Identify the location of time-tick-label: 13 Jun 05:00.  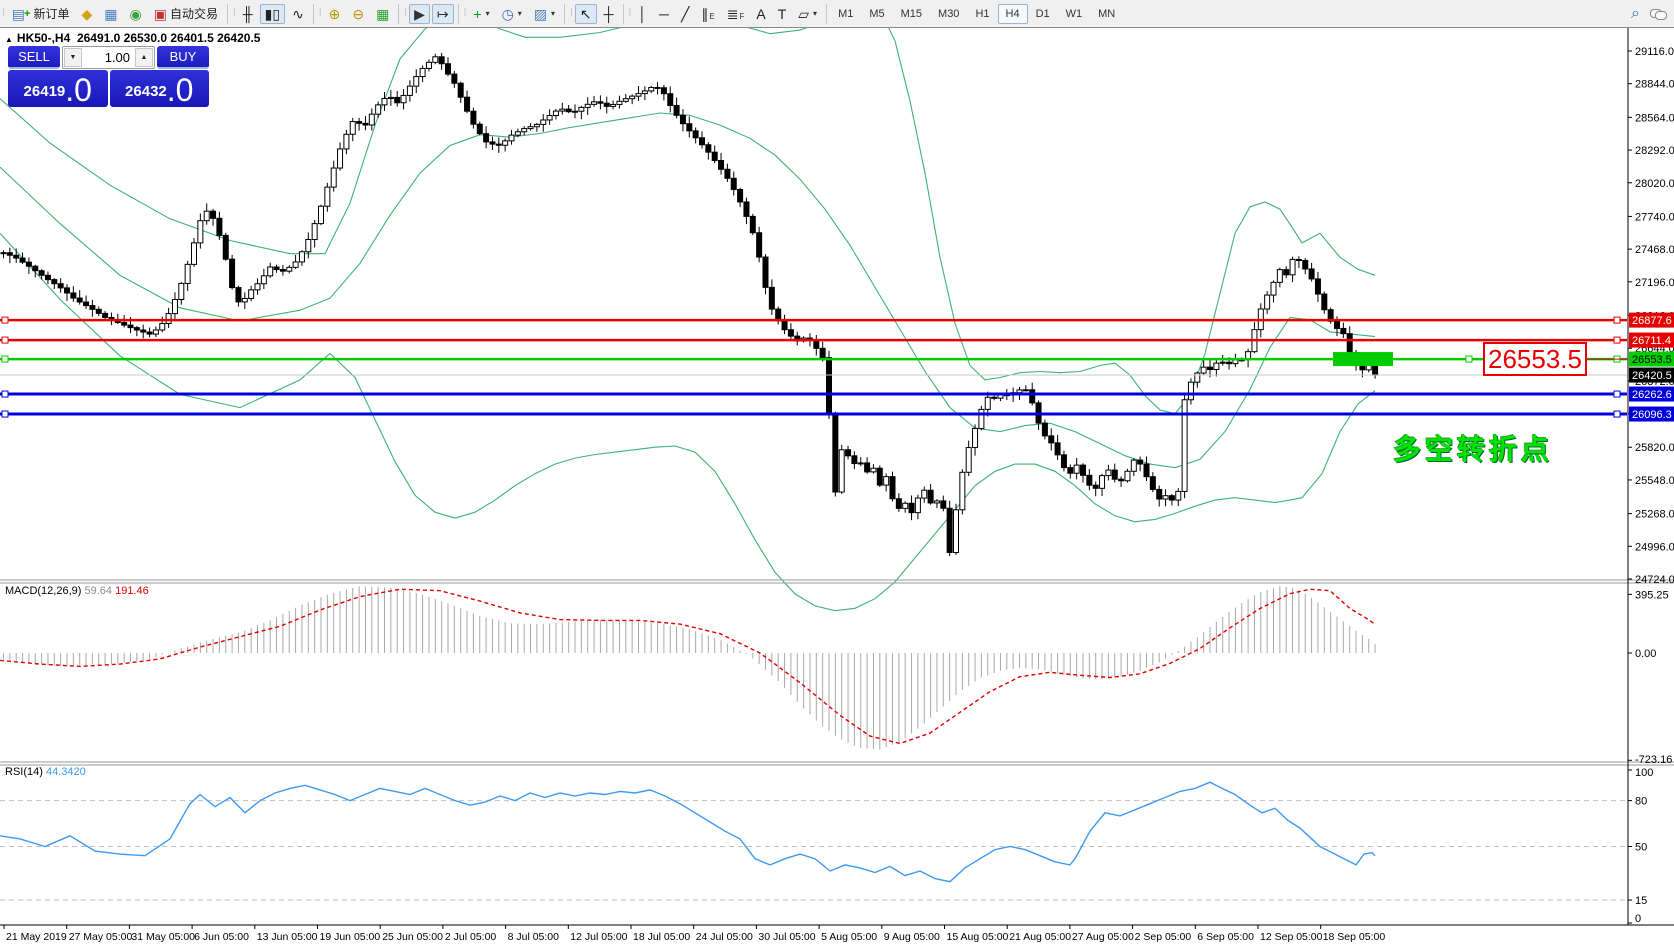
(287, 937).